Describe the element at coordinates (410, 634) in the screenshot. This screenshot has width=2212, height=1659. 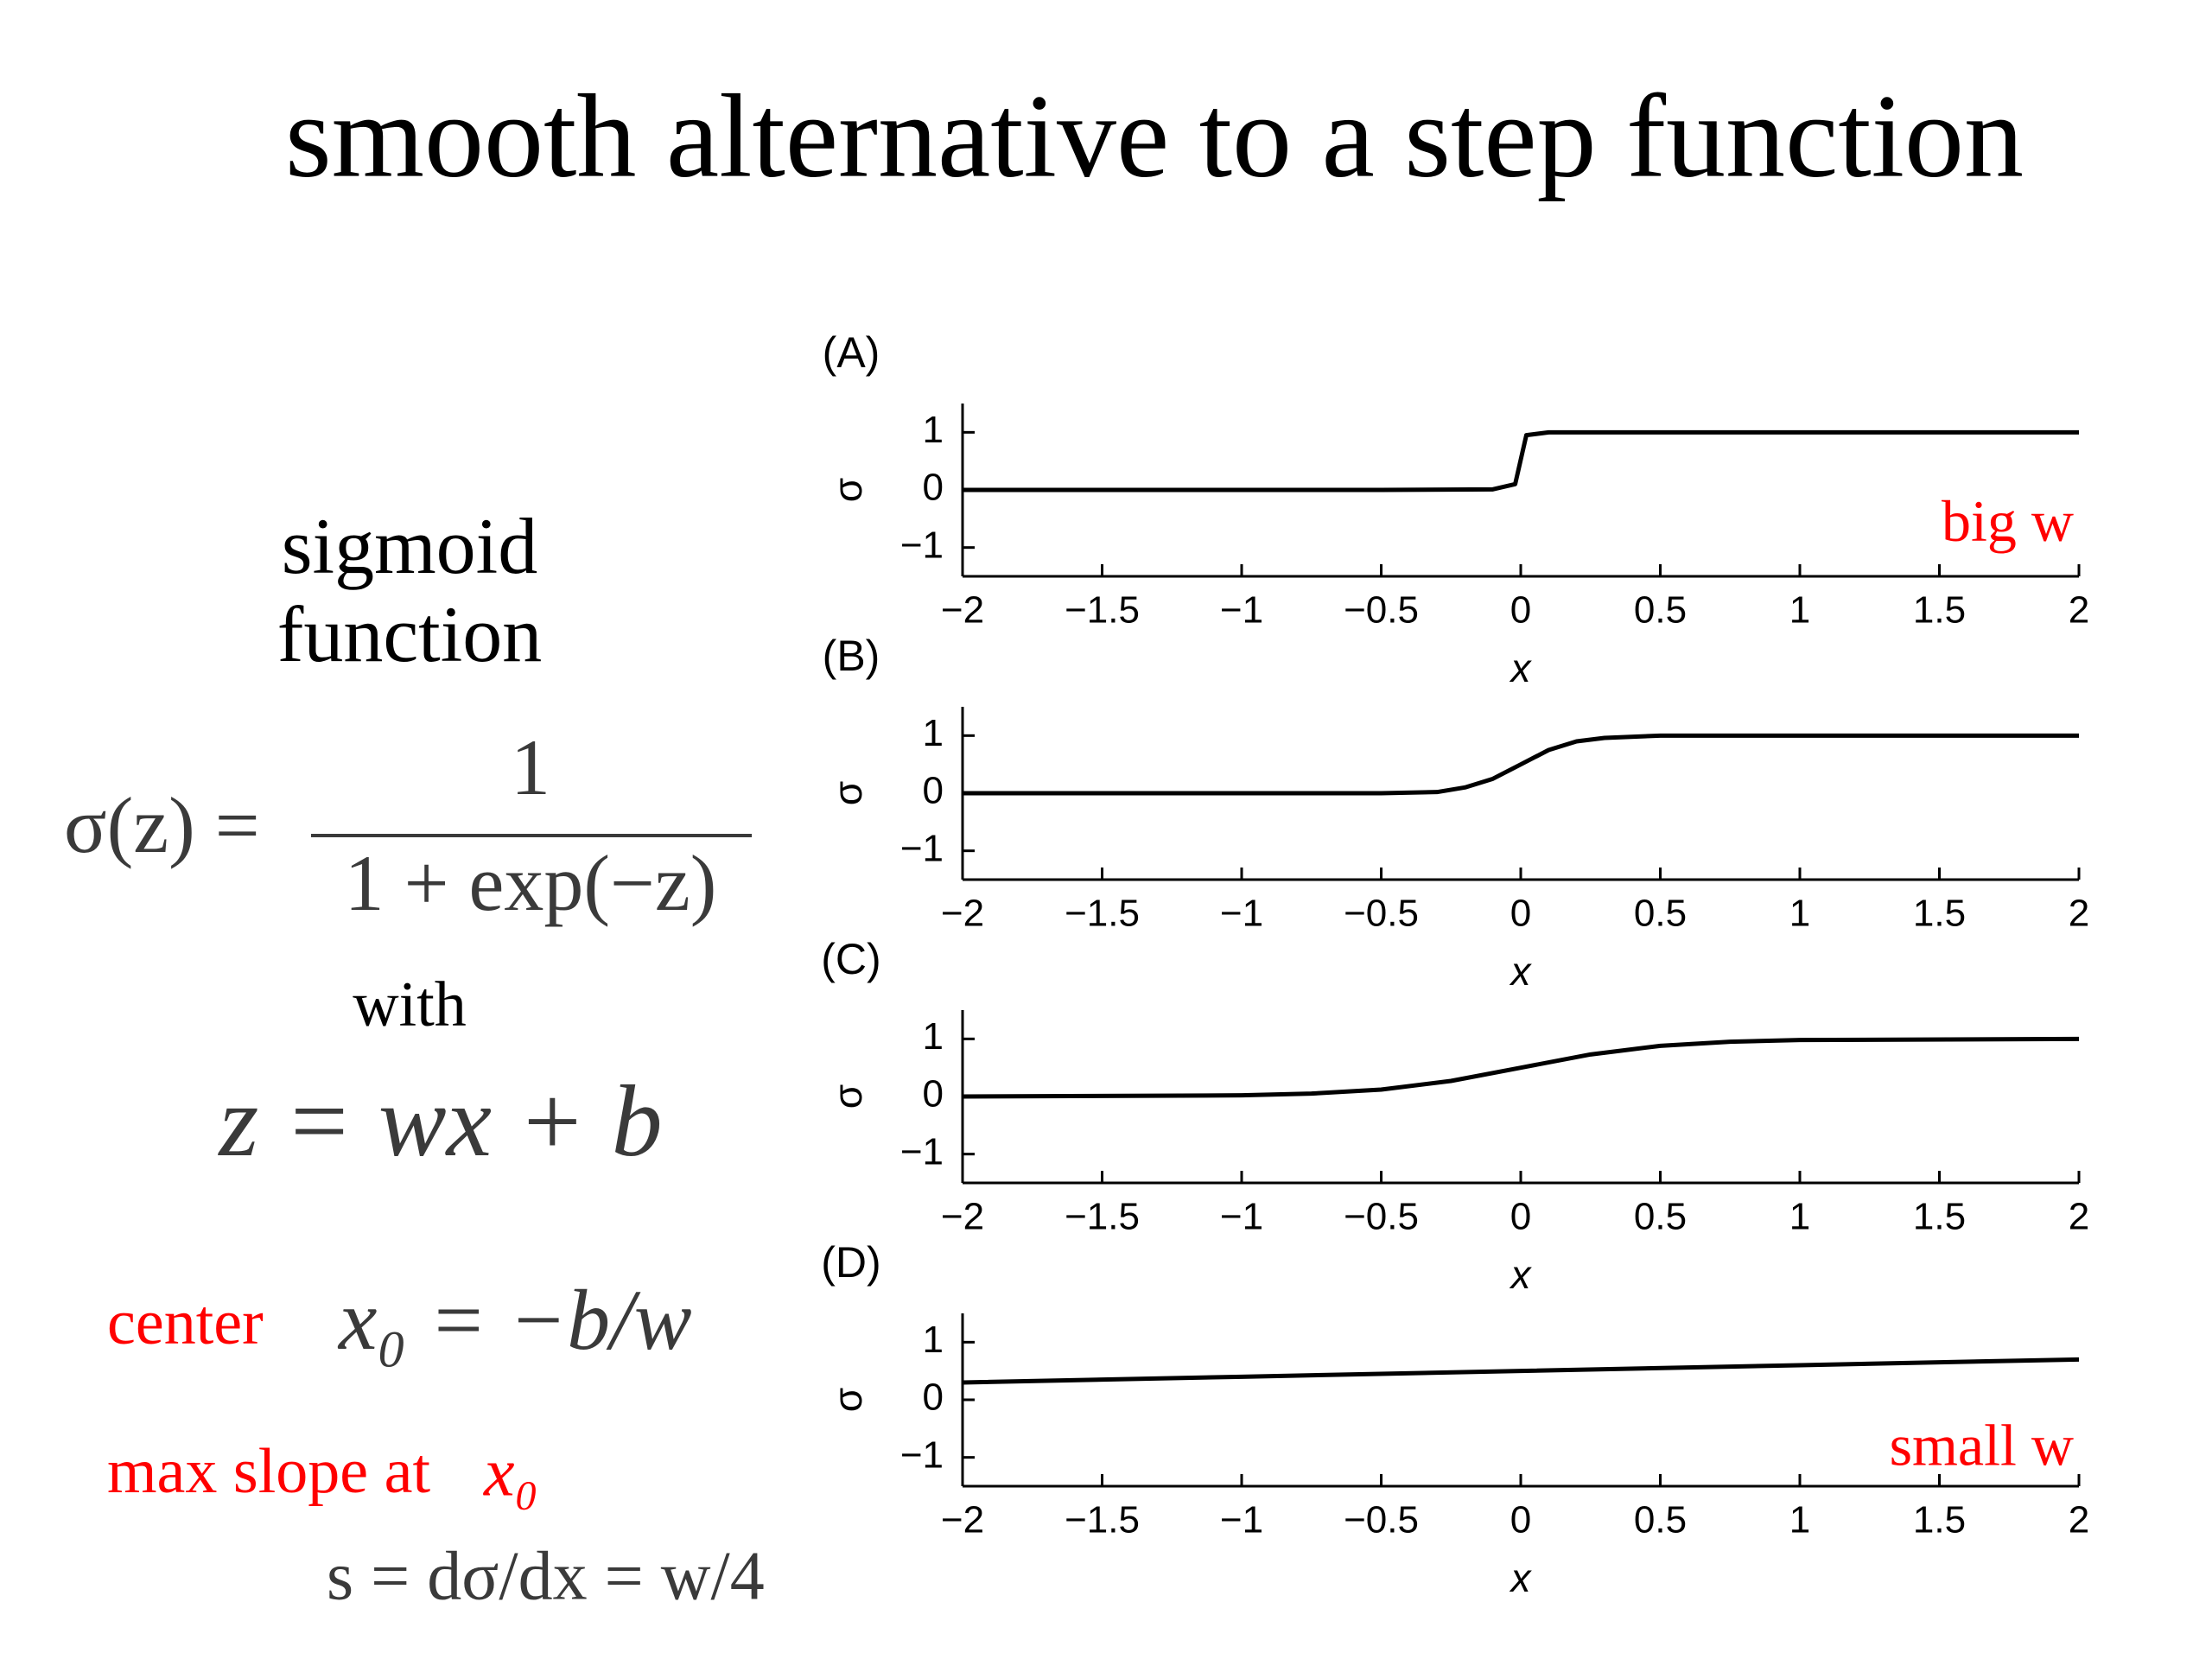
I see `sigmoid-label: function` at that location.